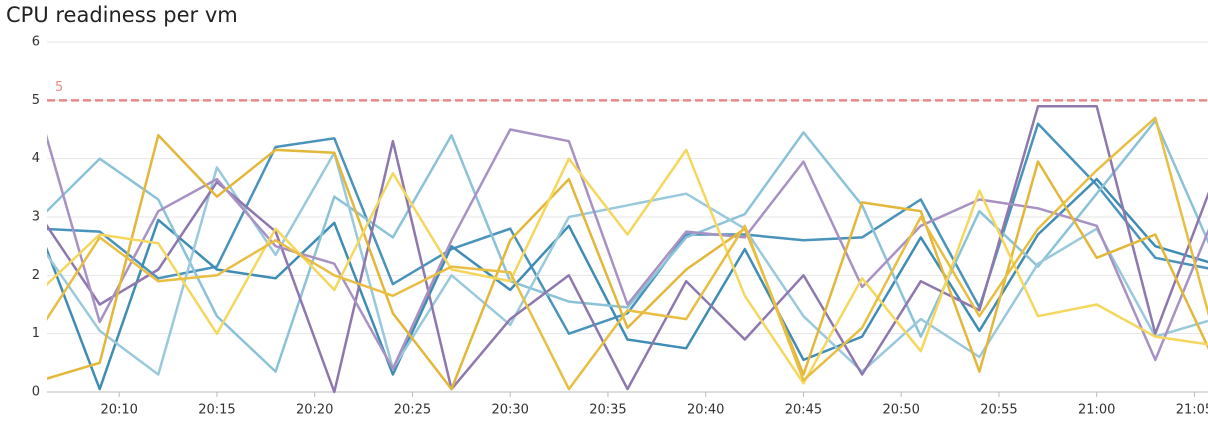 The image size is (1208, 428). I want to click on y-tick-label: 2, so click(36, 275).